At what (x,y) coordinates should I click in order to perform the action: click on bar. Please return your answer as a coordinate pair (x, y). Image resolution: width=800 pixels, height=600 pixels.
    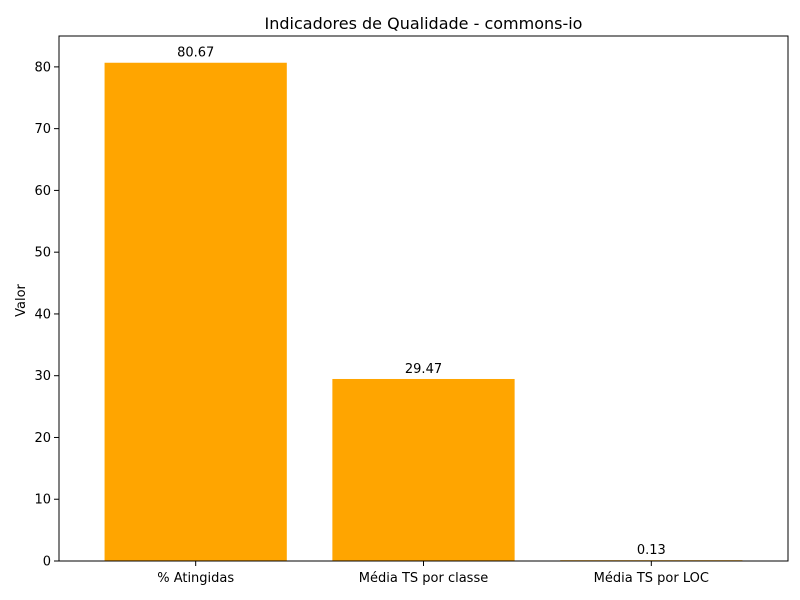
    Looking at the image, I should click on (423, 469).